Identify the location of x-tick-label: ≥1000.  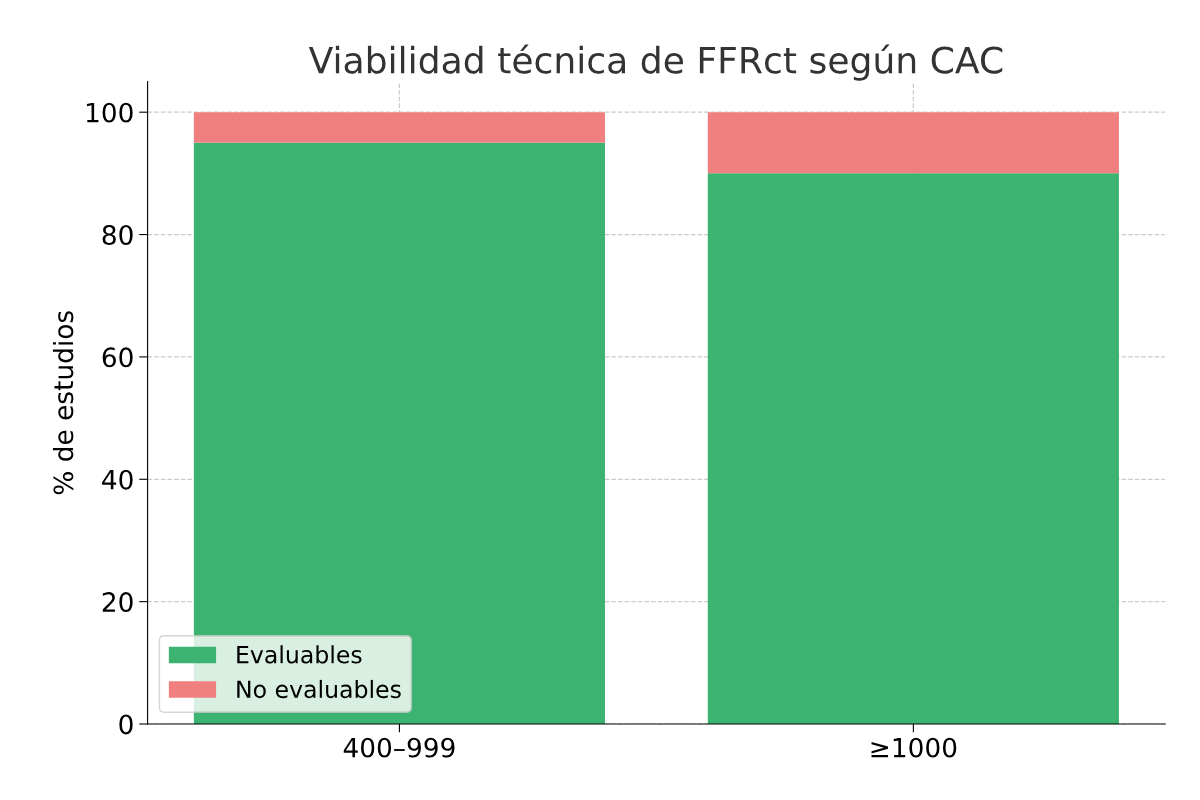
(914, 747).